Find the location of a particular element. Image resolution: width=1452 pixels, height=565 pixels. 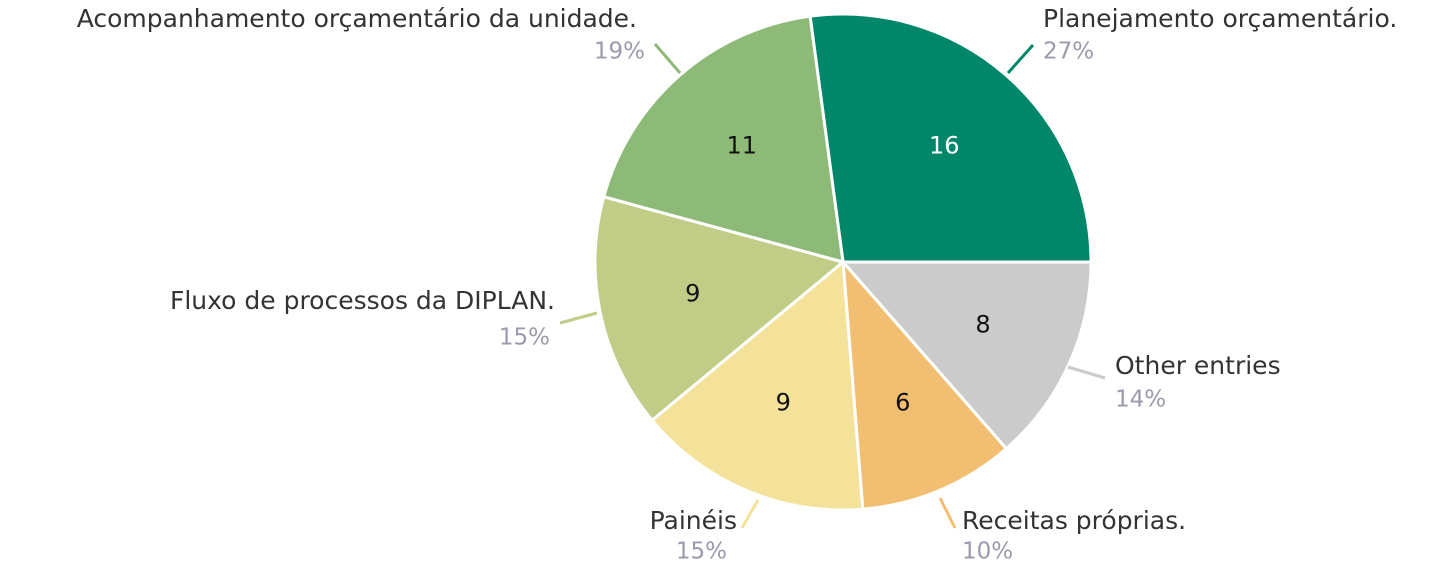

slice-percent-label: 14% is located at coordinates (1140, 400).